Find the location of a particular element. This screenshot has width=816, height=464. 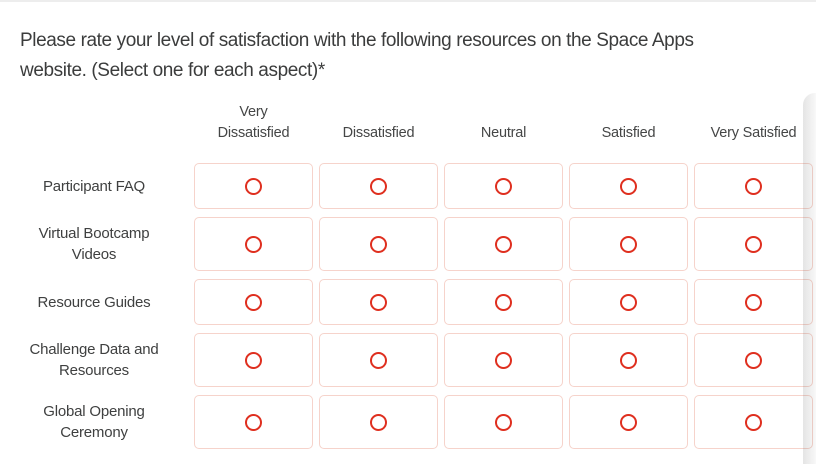

radio-cell-virtual-bootcamp-videos-neutral is located at coordinates (503, 244).